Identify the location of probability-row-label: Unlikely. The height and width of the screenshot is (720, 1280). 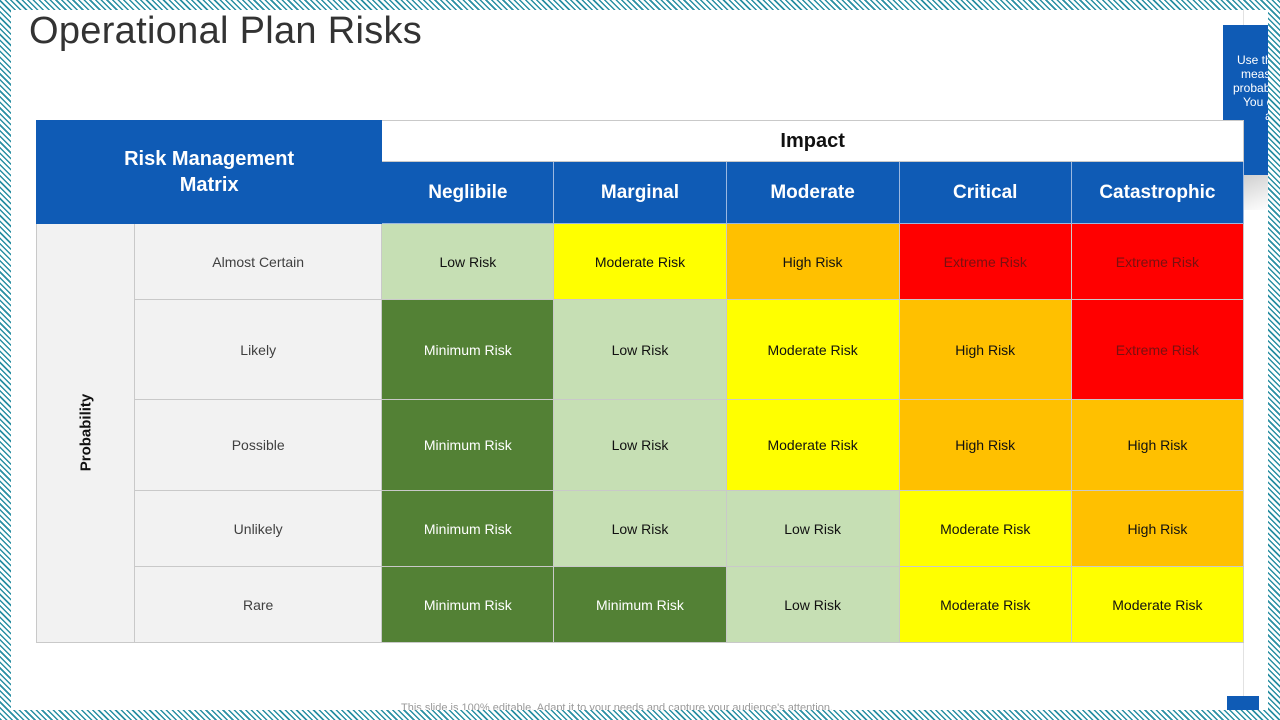
(258, 528).